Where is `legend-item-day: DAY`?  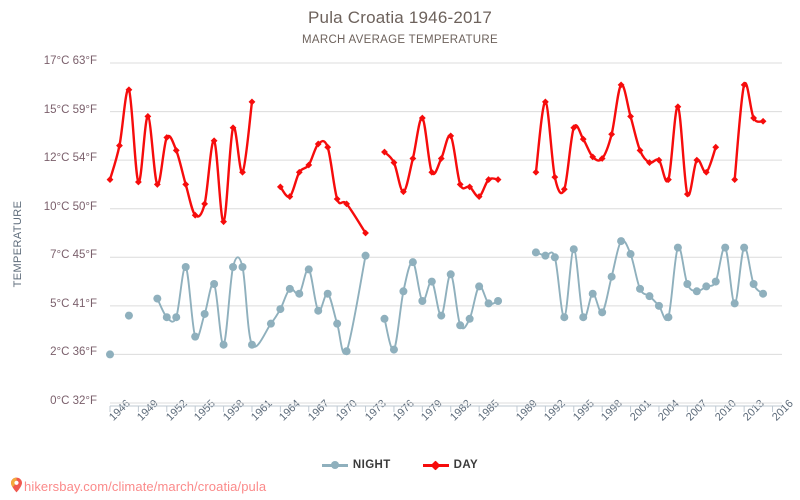
legend-item-day: DAY is located at coordinates (450, 465).